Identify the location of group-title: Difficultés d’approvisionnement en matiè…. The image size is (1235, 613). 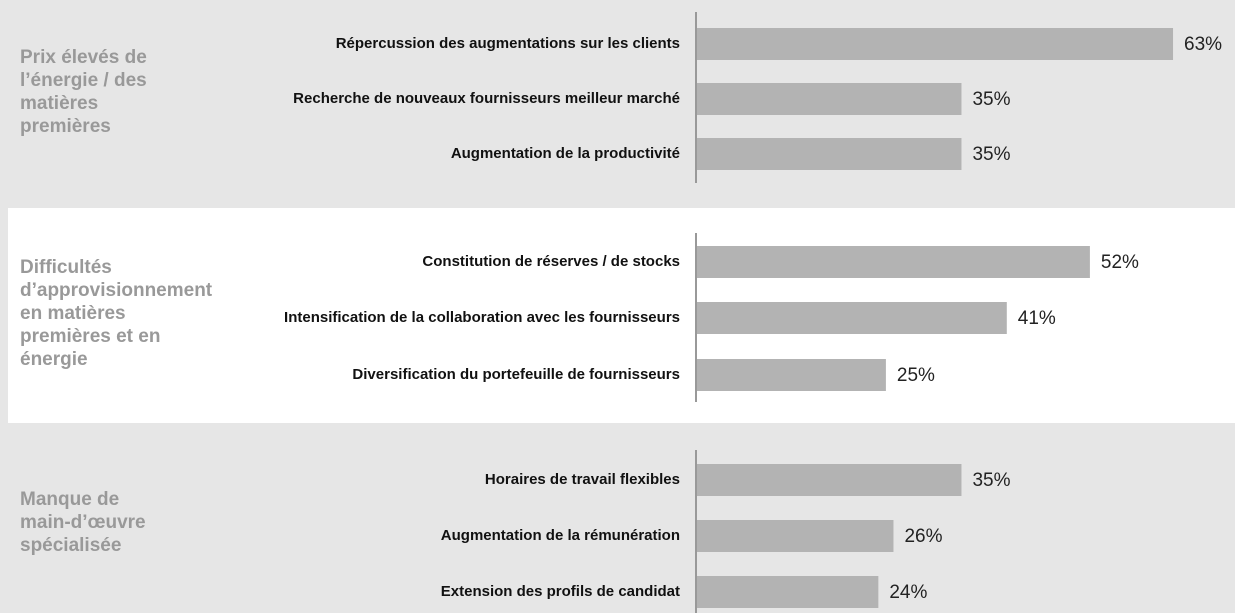
(116, 313).